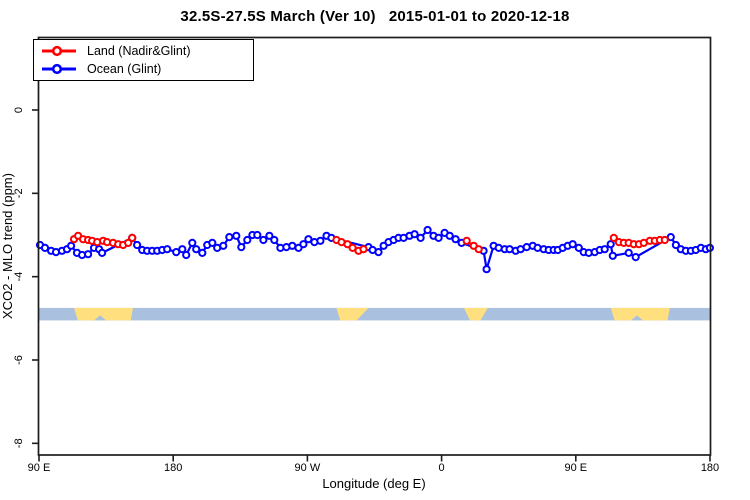  What do you see at coordinates (19, 277) in the screenshot?
I see `y-tick-label: -4` at bounding box center [19, 277].